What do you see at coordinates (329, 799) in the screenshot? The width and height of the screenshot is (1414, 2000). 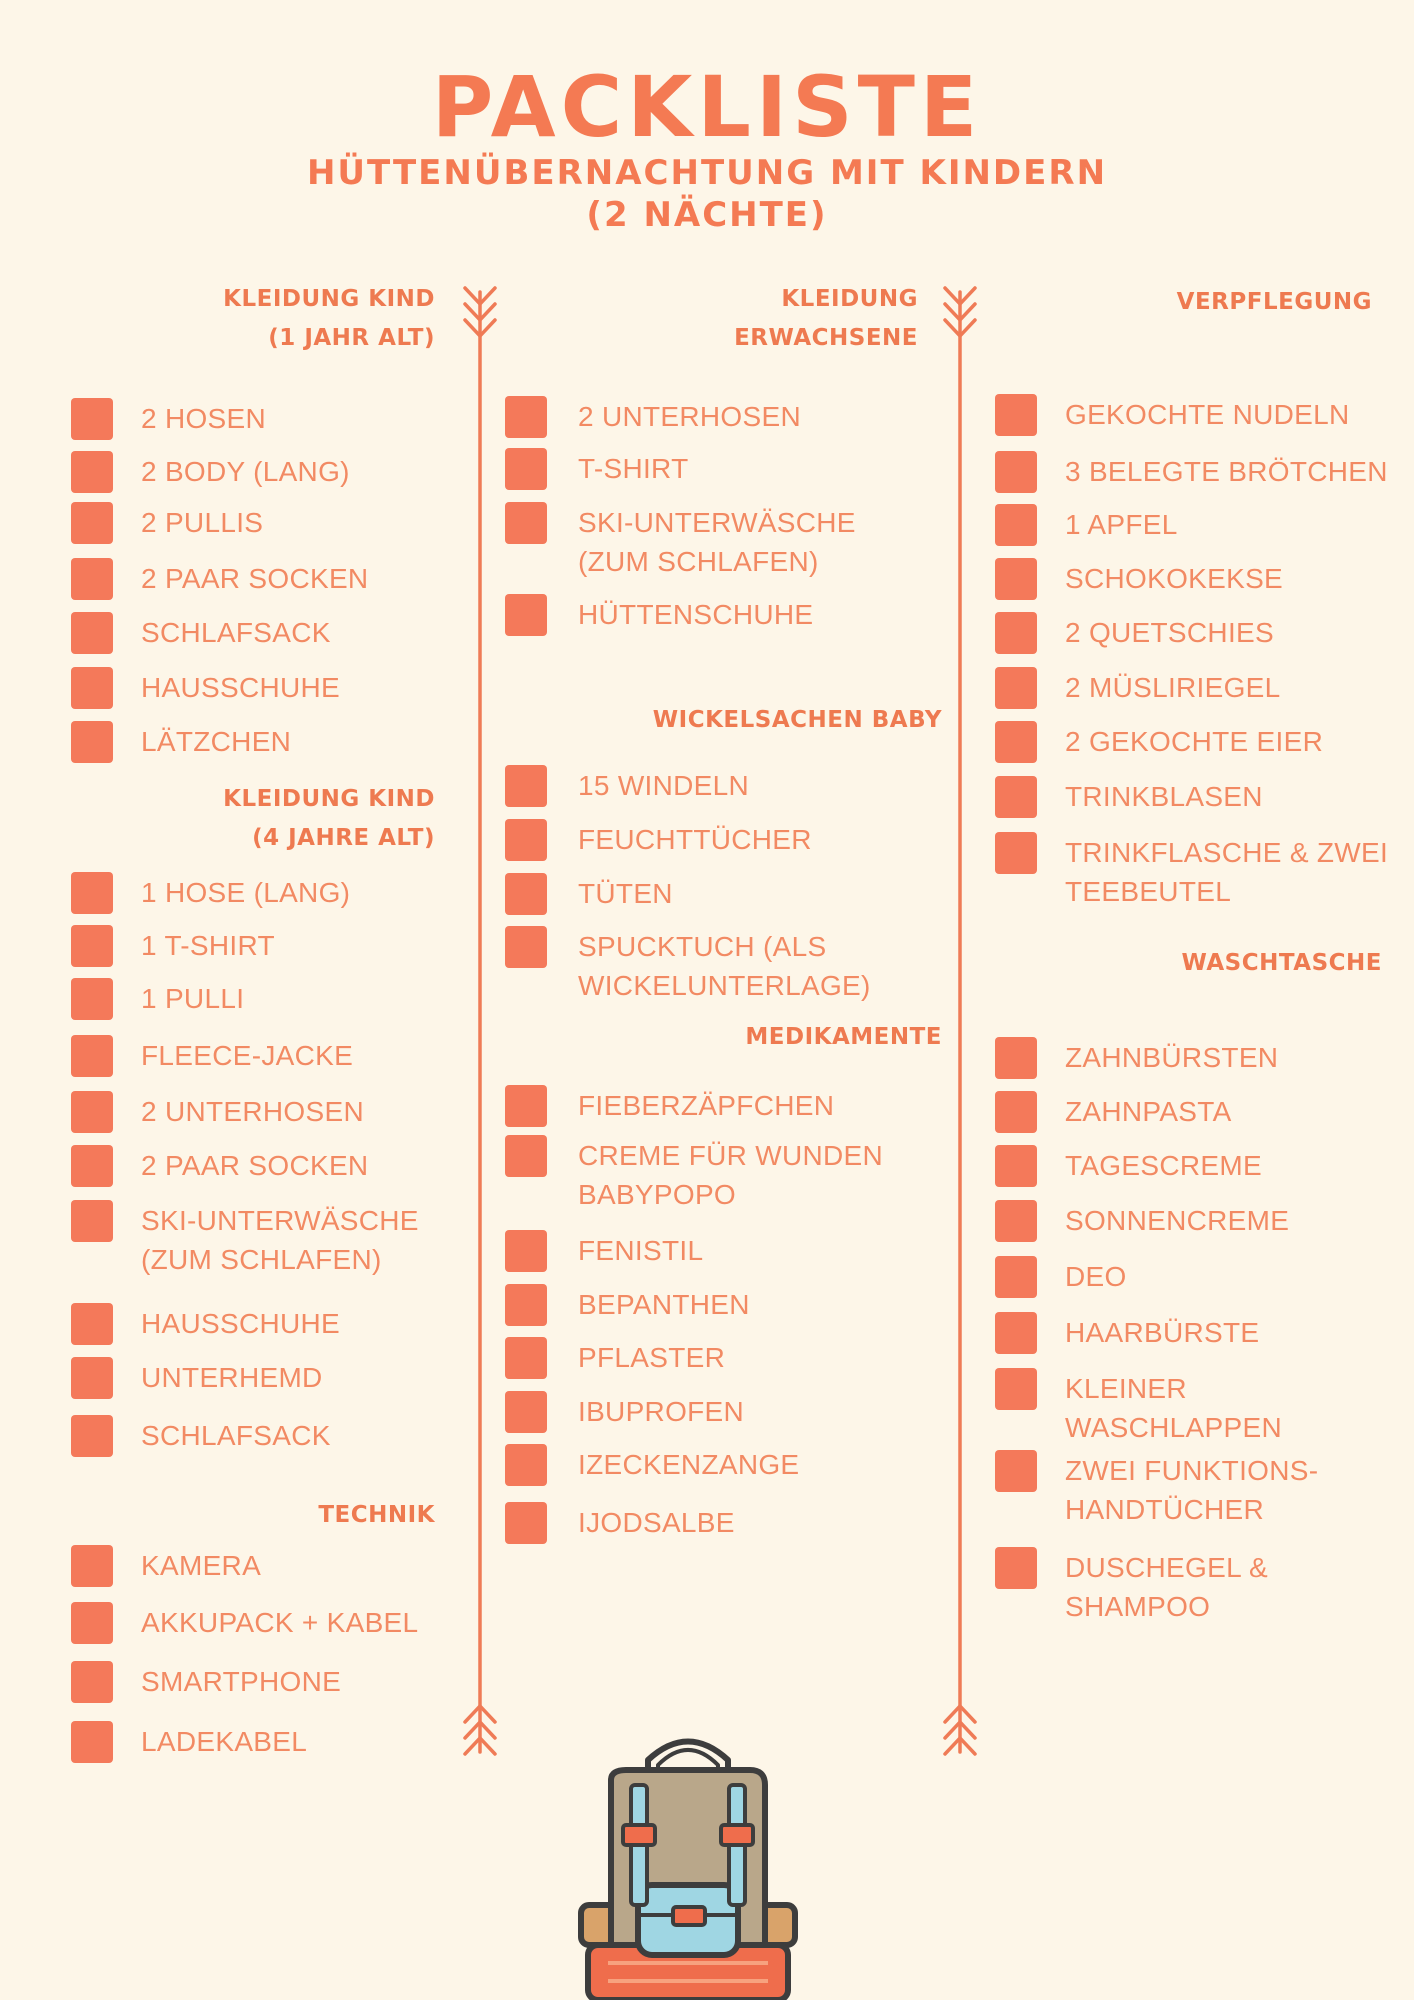 I see `heading-line: KLEIDUNG KIND` at bounding box center [329, 799].